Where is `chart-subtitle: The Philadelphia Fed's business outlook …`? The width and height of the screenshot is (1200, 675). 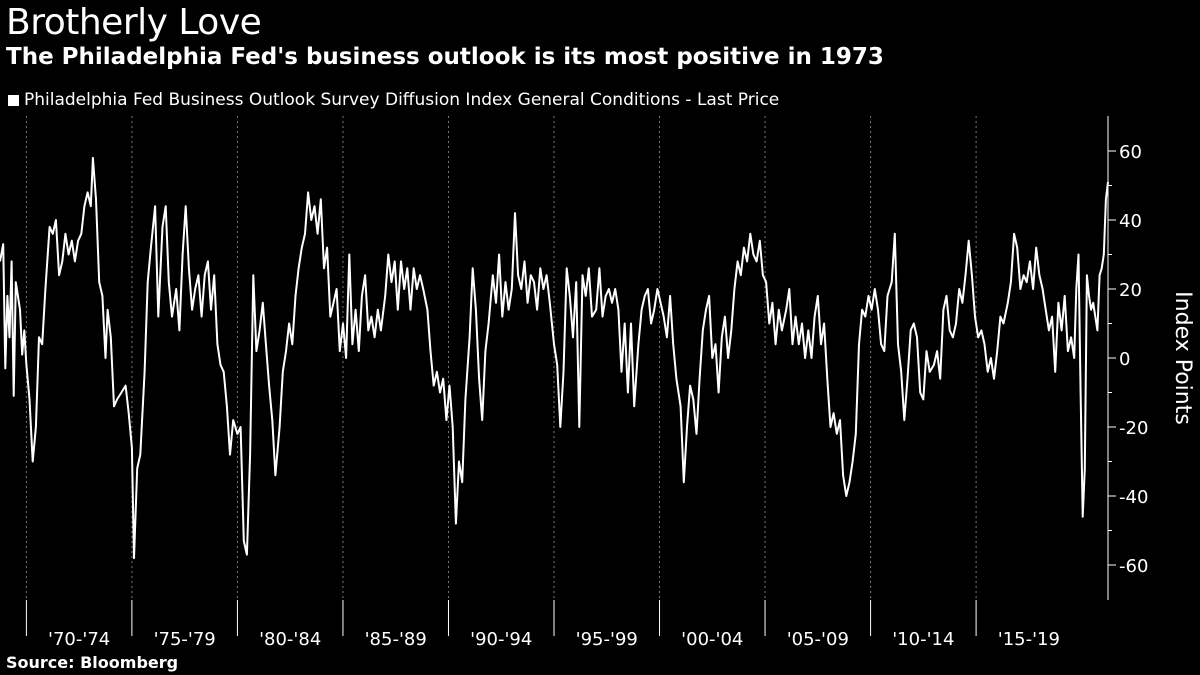
chart-subtitle: The Philadelphia Fed's business outlook … is located at coordinates (445, 57).